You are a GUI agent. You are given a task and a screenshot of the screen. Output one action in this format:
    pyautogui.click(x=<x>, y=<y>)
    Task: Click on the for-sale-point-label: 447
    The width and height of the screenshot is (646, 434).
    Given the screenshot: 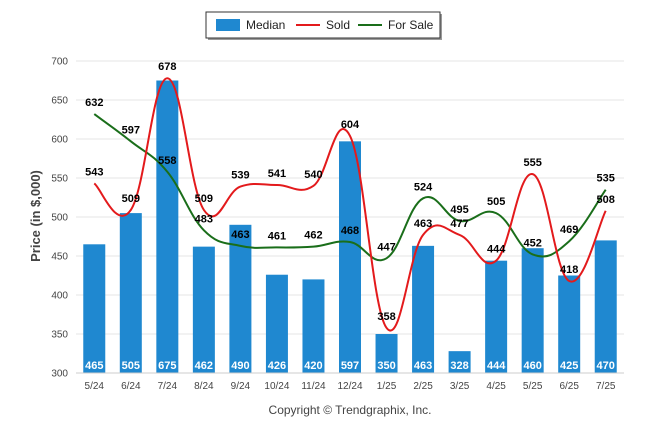 What is the action you would take?
    pyautogui.click(x=386, y=247)
    